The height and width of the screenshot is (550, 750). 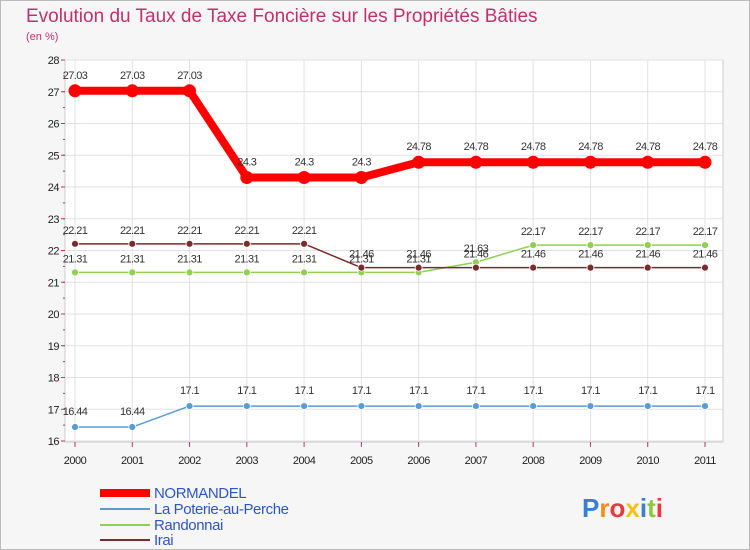 I want to click on y-tick-label: 16, so click(x=54, y=442).